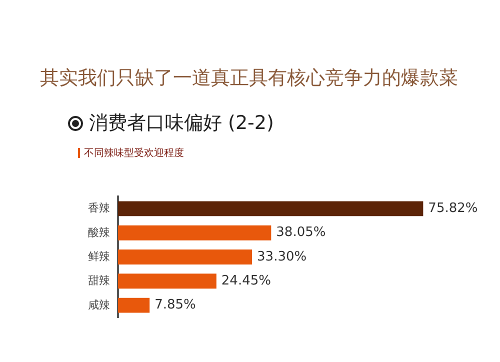 The image size is (500, 362). Describe the element at coordinates (282, 256) in the screenshot. I see `data-label: 33.30%` at that location.